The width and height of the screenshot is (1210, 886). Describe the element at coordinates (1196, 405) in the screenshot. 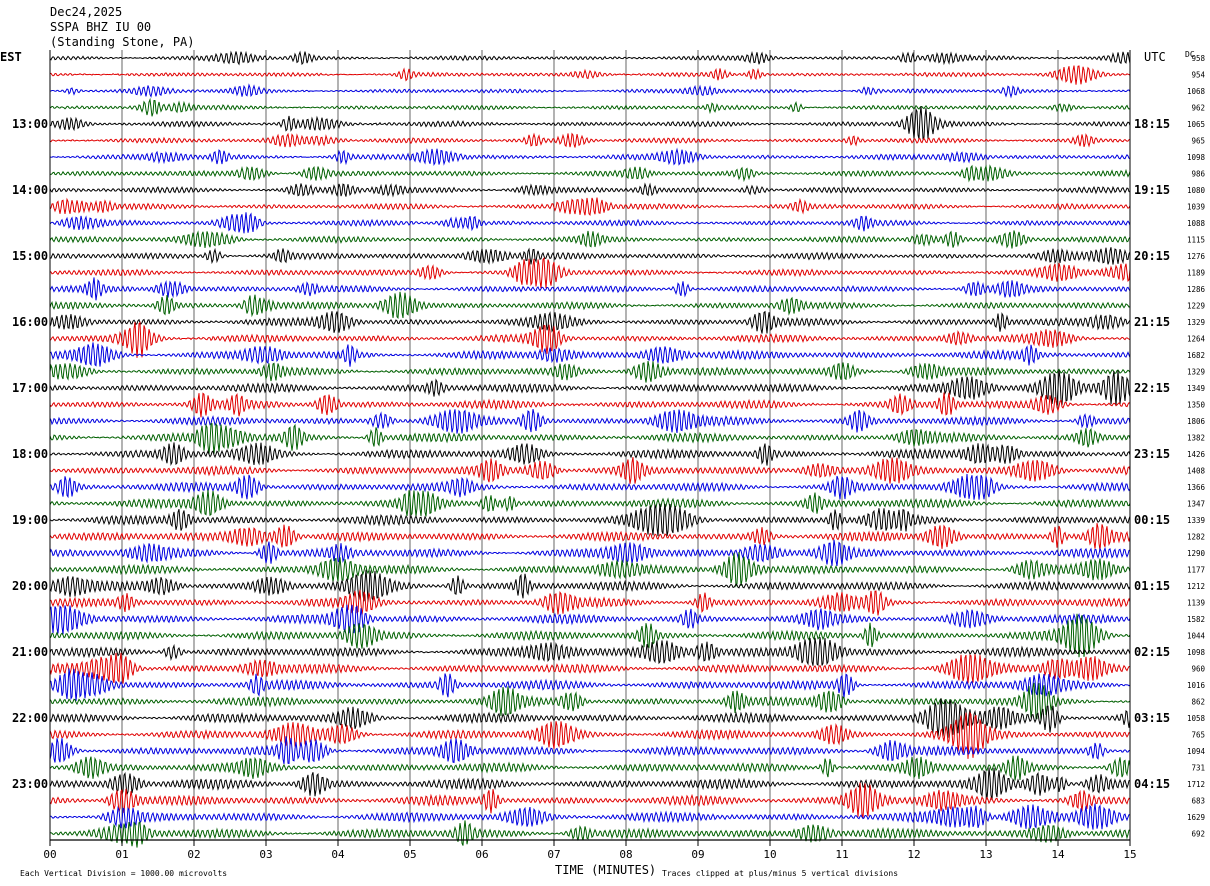

I see `dc-offset-row-21: 1350` at that location.